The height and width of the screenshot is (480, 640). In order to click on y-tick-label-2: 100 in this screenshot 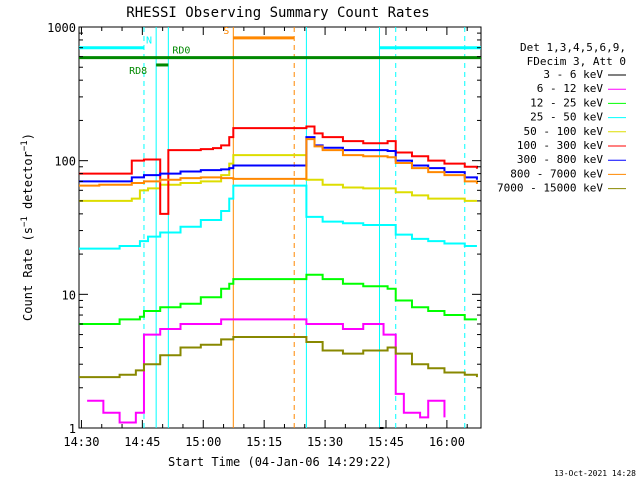, I will do `click(65, 162)`.